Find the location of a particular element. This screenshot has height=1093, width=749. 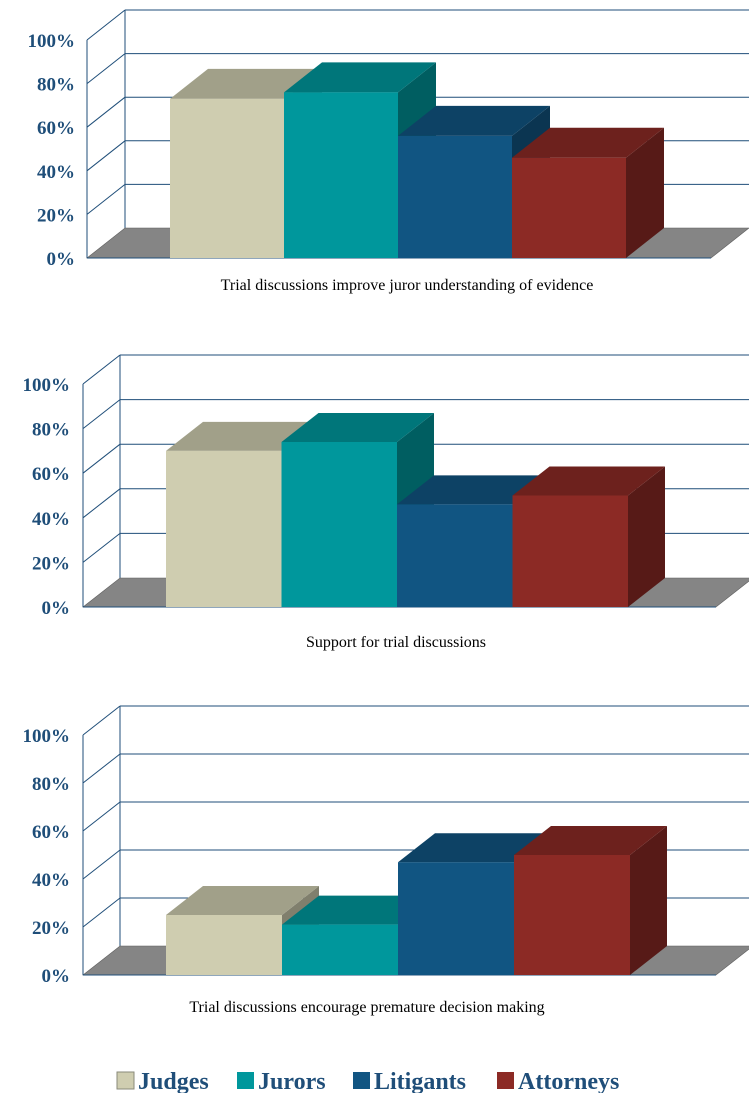

legend-item-litigants: Litigants is located at coordinates (409, 1081).